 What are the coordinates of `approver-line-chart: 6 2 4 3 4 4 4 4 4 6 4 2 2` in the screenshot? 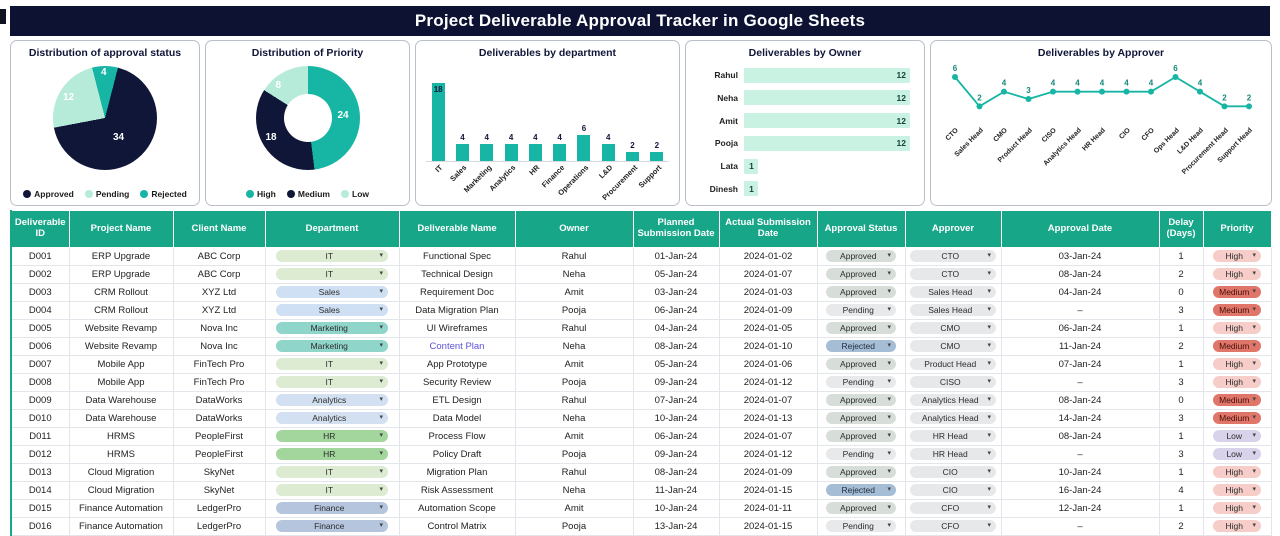 It's located at (1102, 94).